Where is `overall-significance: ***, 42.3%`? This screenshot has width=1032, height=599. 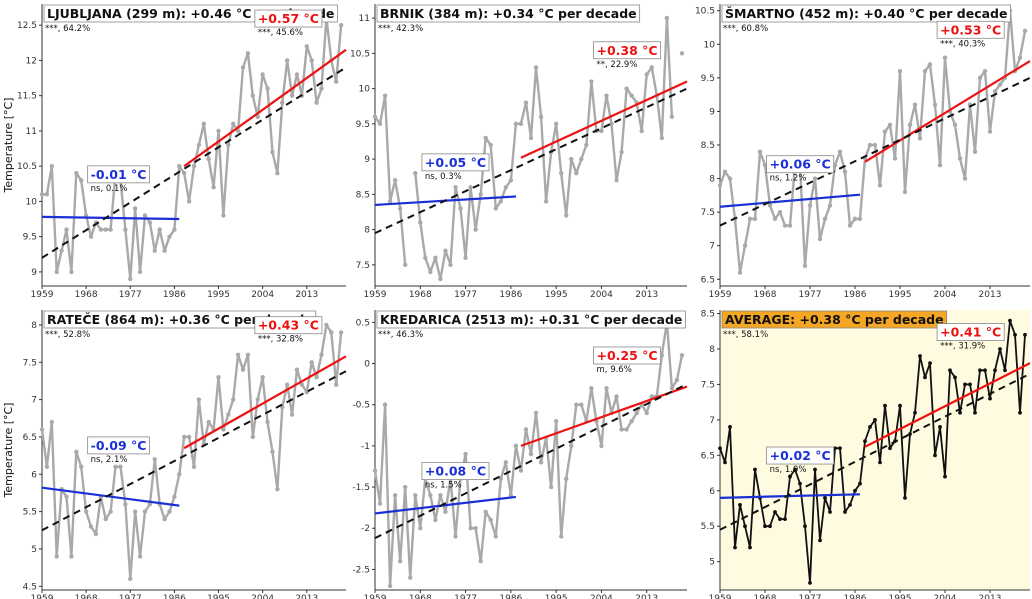 overall-significance: ***, 42.3% is located at coordinates (400, 29).